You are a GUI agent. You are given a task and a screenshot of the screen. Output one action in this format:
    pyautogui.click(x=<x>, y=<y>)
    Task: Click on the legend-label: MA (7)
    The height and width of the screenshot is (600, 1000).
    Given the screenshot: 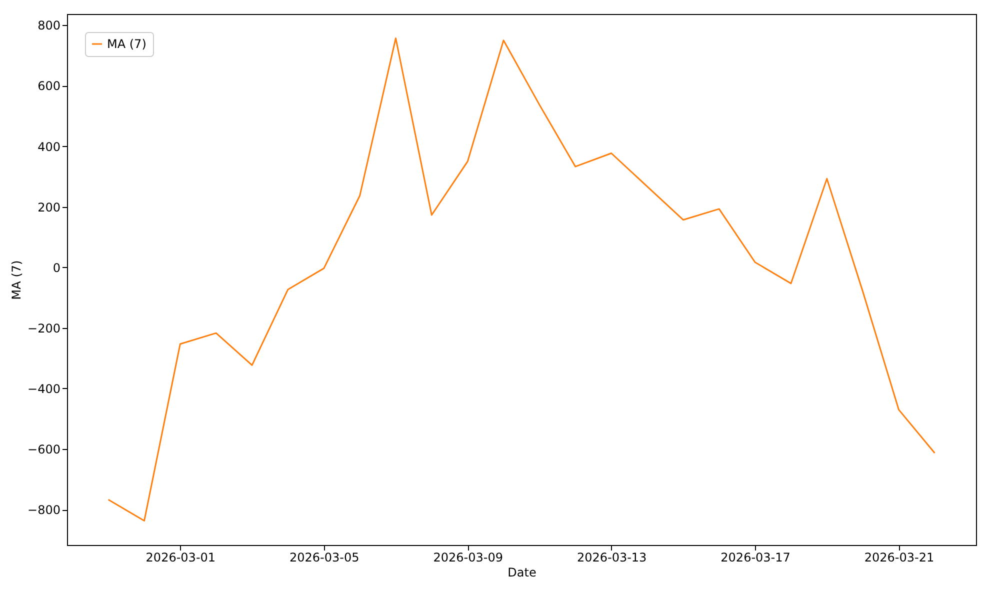 What is the action you would take?
    pyautogui.click(x=126, y=44)
    